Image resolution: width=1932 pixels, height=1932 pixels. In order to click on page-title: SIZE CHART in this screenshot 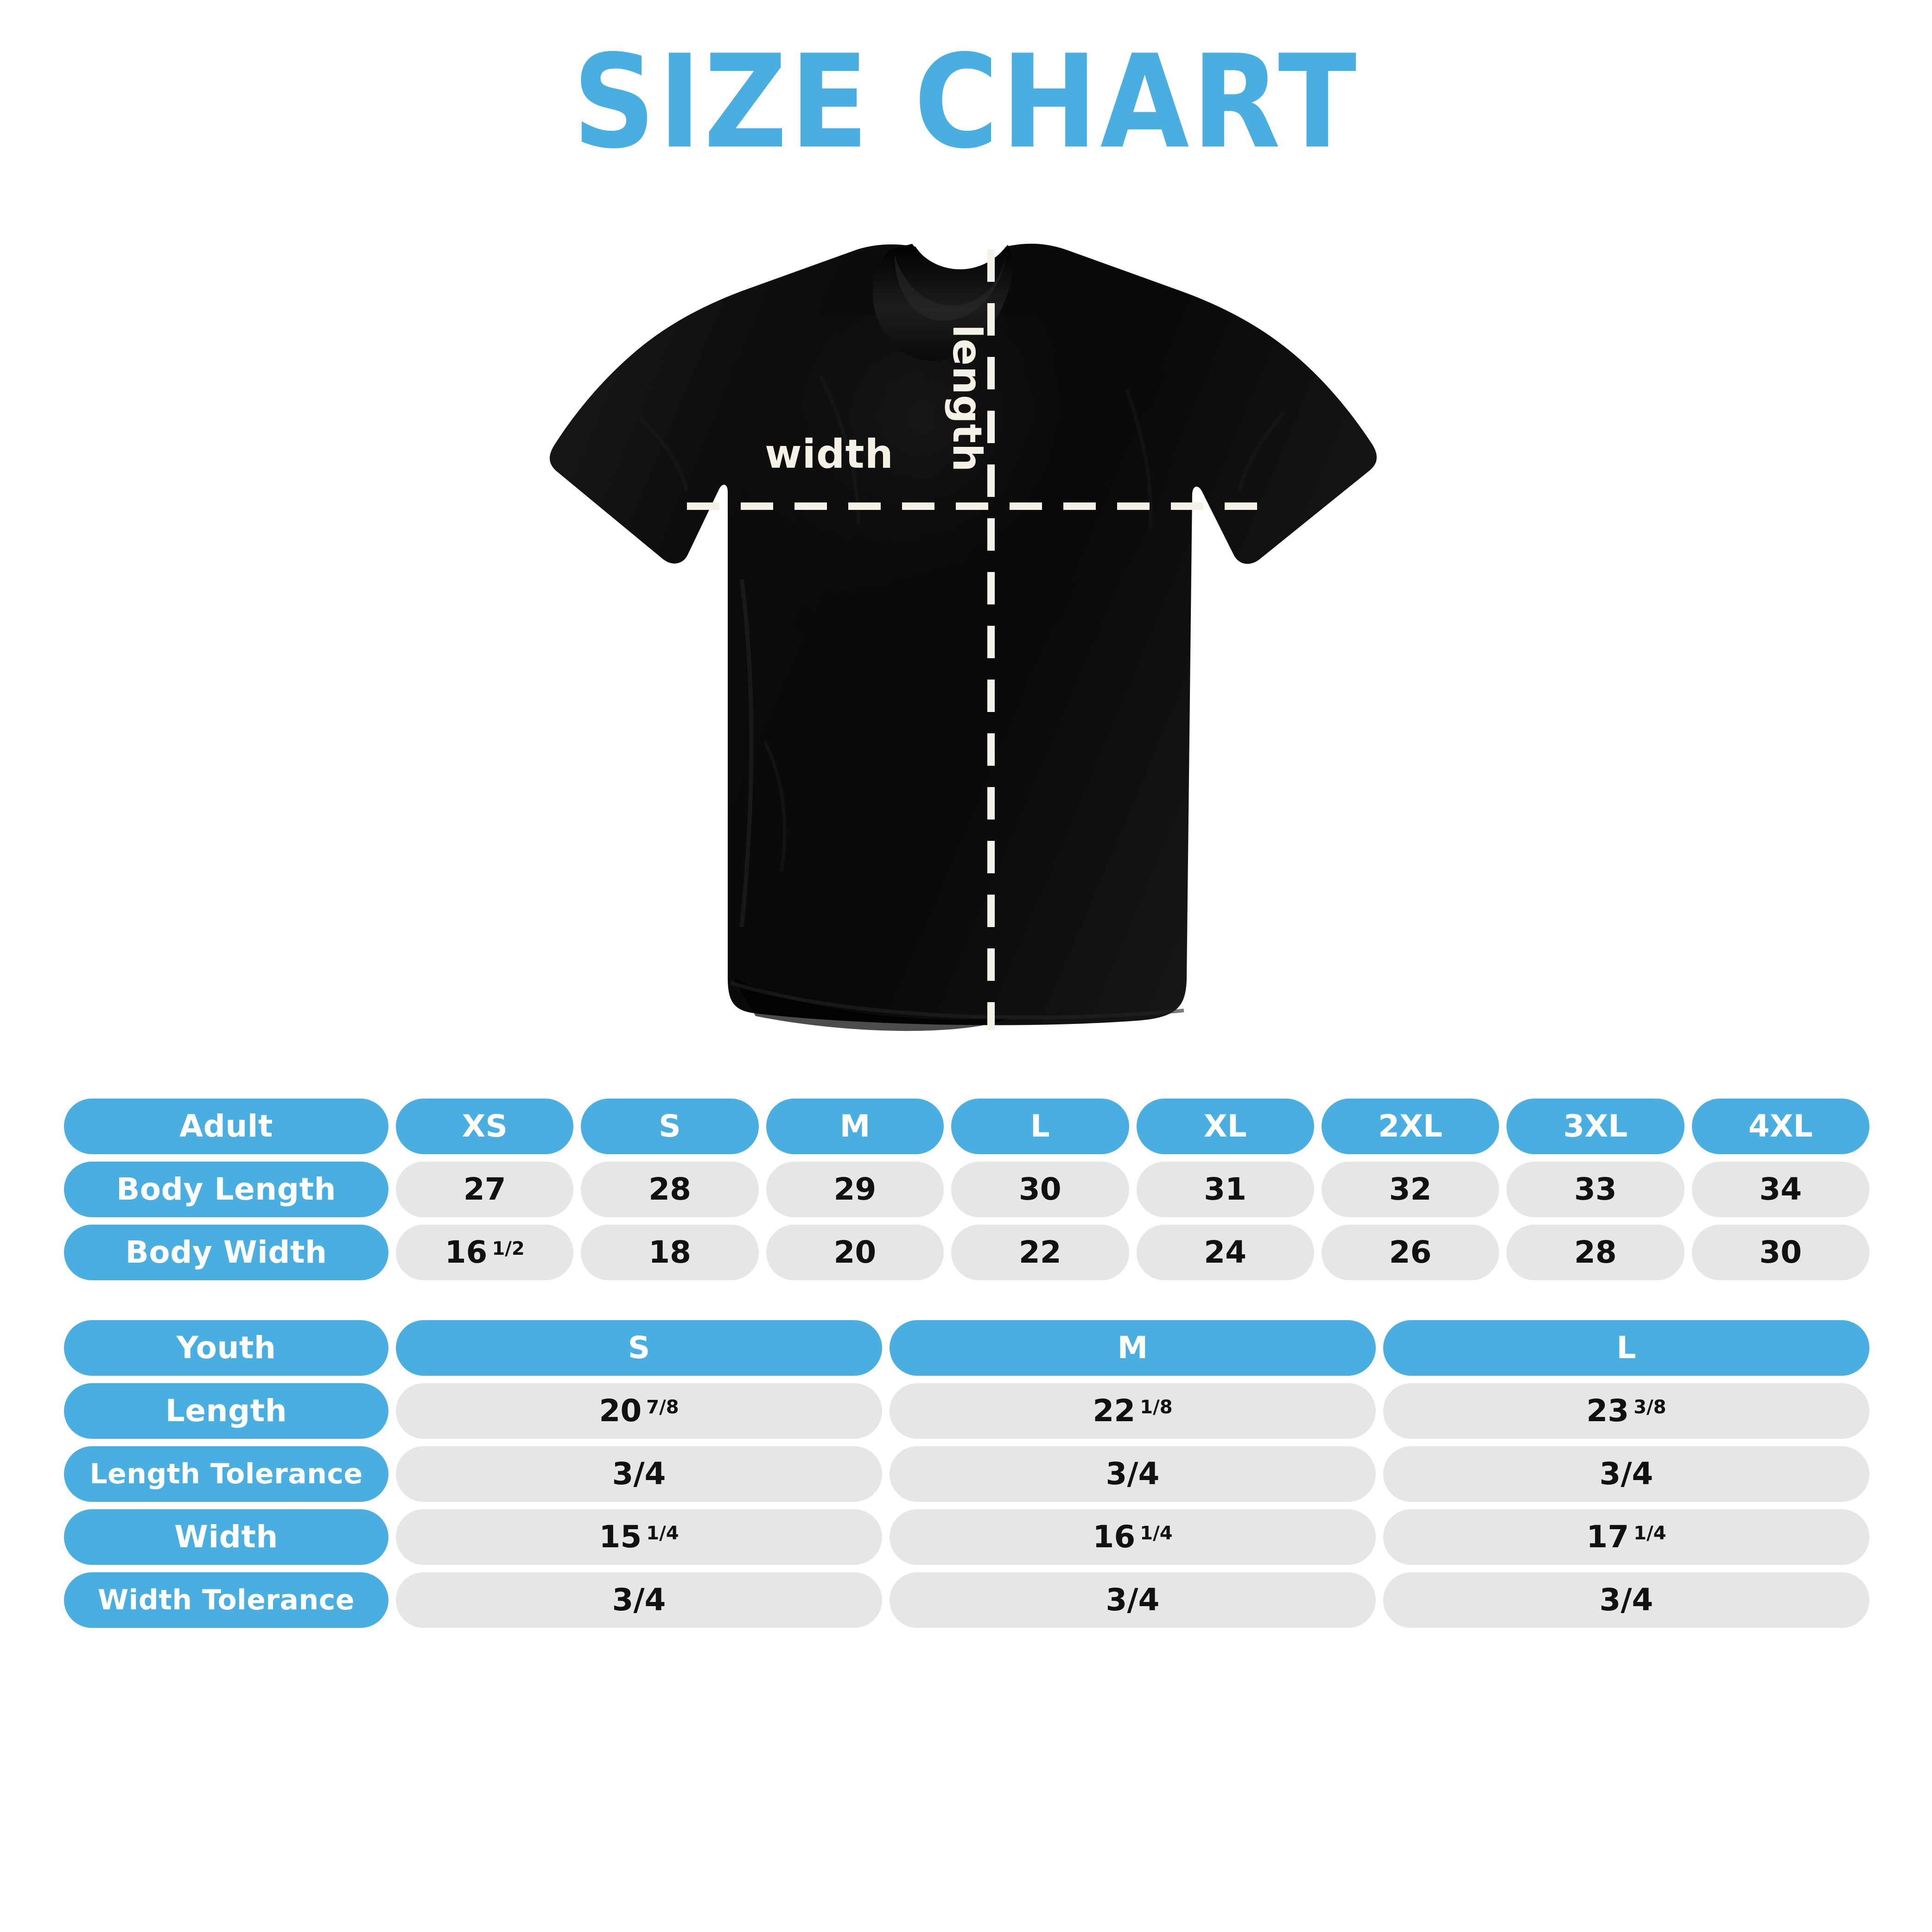, I will do `click(966, 102)`.